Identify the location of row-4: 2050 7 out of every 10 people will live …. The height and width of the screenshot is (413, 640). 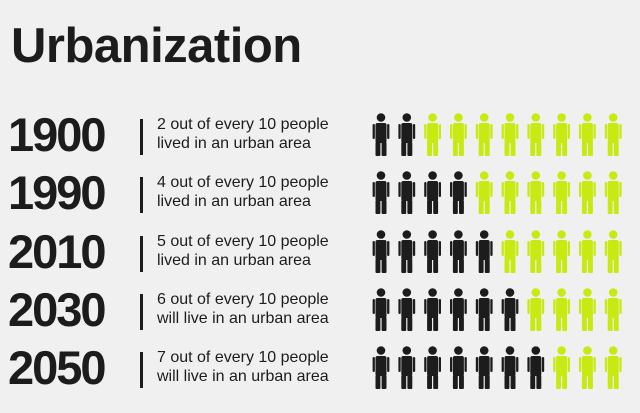
(320, 373).